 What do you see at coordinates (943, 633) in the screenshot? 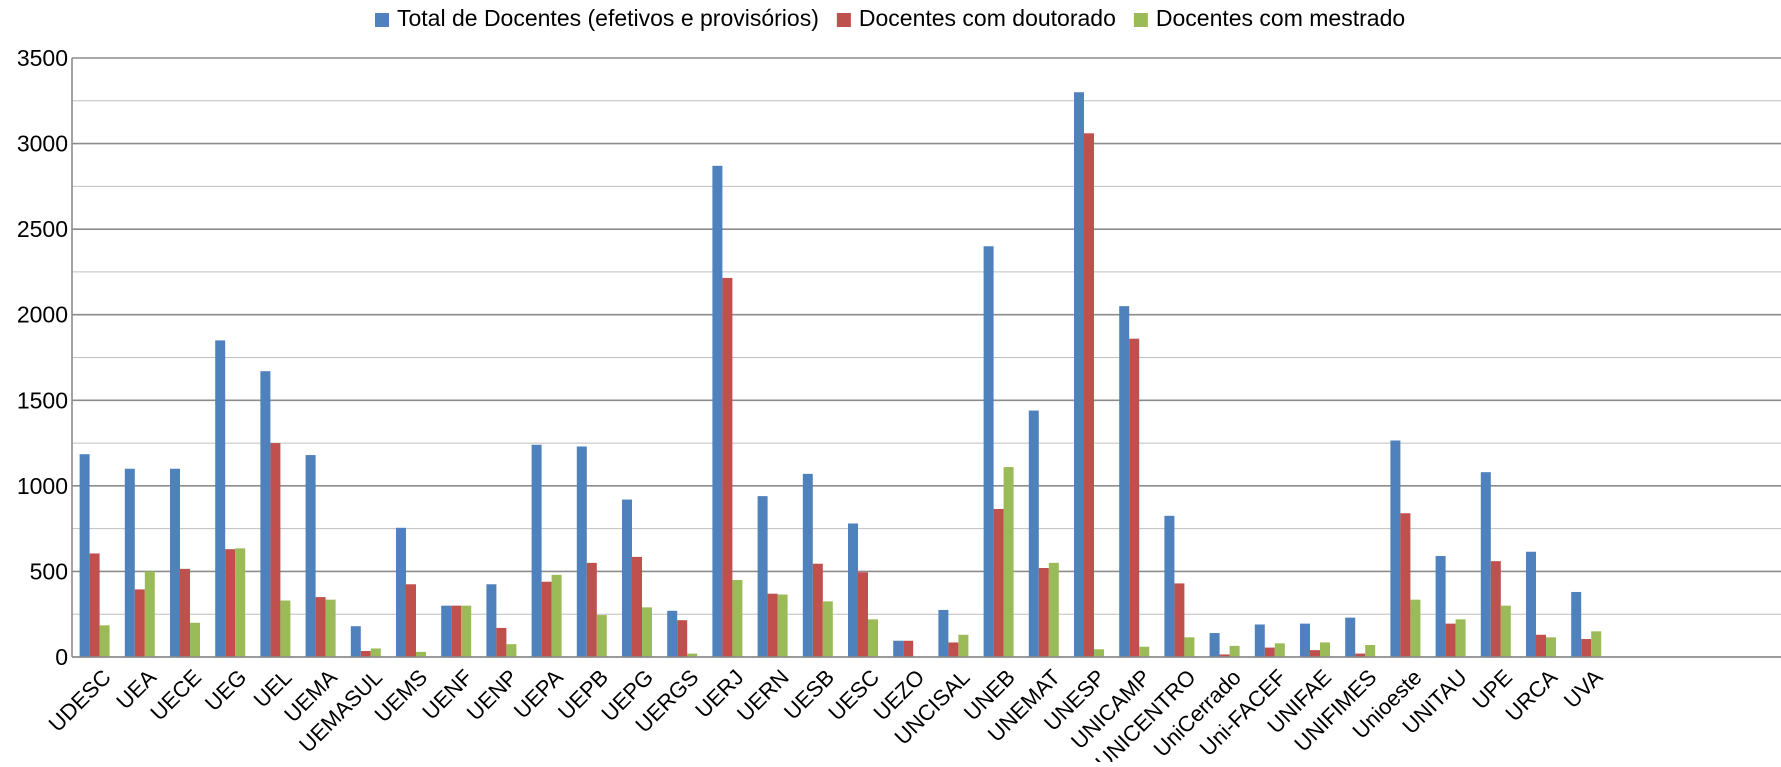
I see `bar-total-uncisal` at bounding box center [943, 633].